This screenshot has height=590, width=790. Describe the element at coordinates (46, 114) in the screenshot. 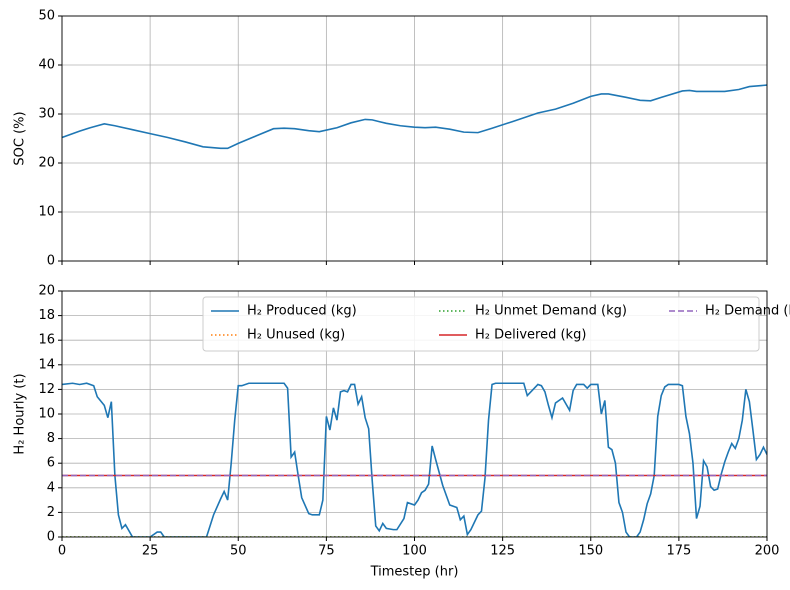

I see `y-tick-label: 30` at that location.